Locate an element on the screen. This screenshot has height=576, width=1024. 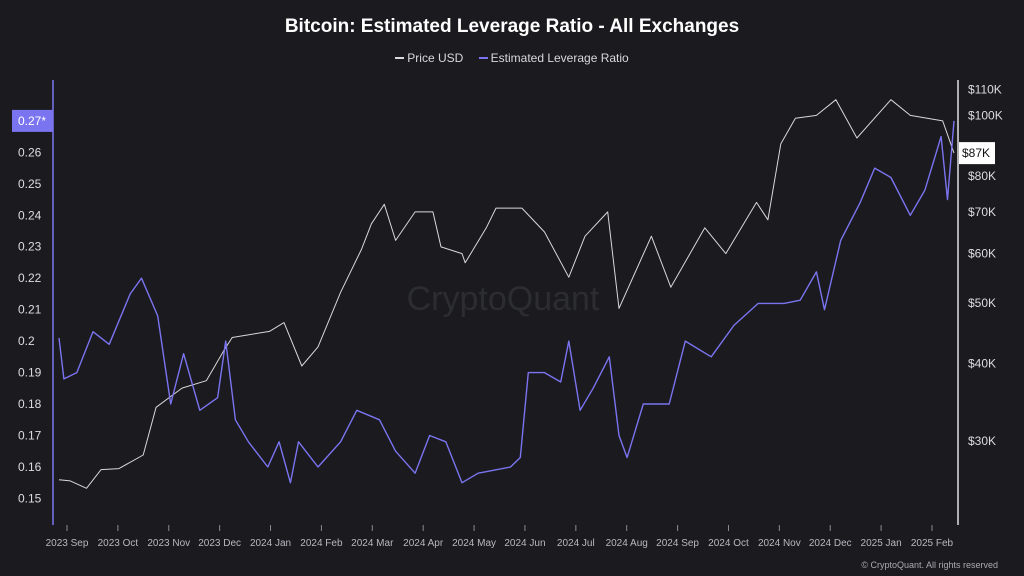
right-current-marker is located at coordinates (977, 153).